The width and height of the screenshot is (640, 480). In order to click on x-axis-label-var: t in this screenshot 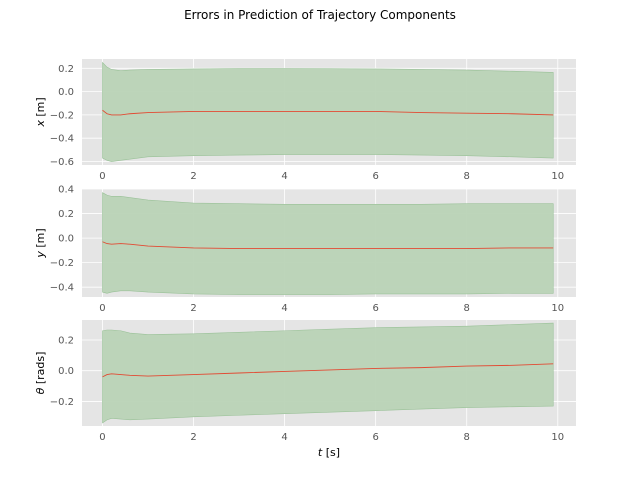, I will do `click(320, 452)`.